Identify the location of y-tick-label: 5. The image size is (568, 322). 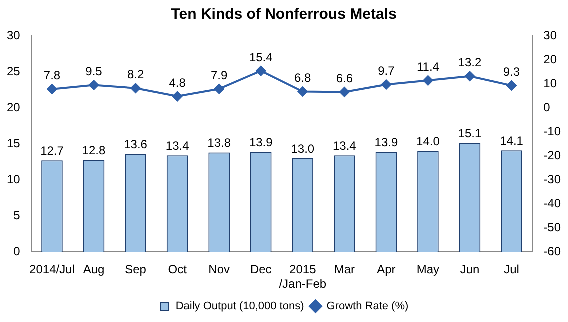
(17, 215).